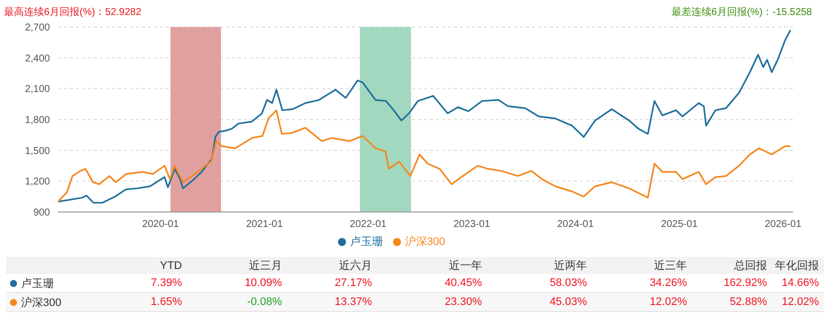  Describe the element at coordinates (670, 266) in the screenshot. I see `text: 近三年` at that location.